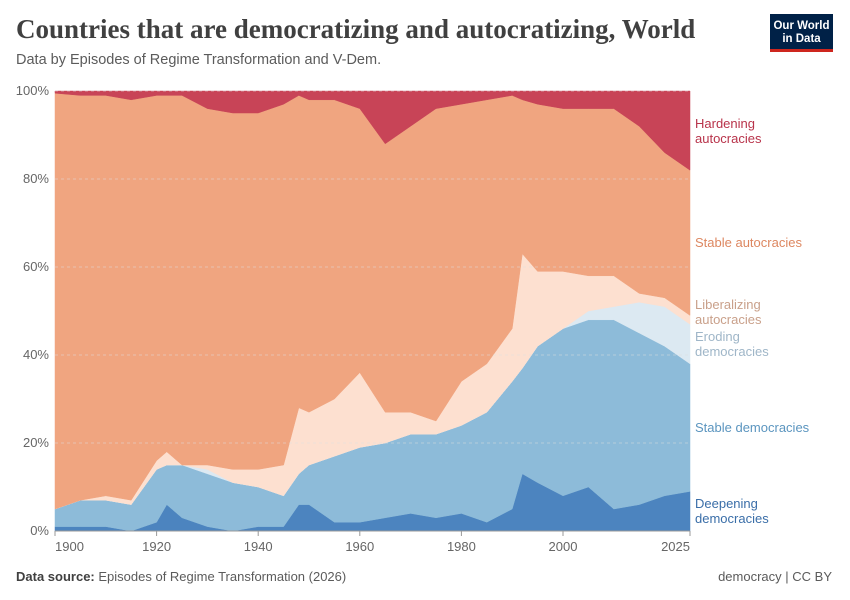 The image size is (850, 600). I want to click on source: Episodes of Regime Transformation (2026), so click(222, 576).